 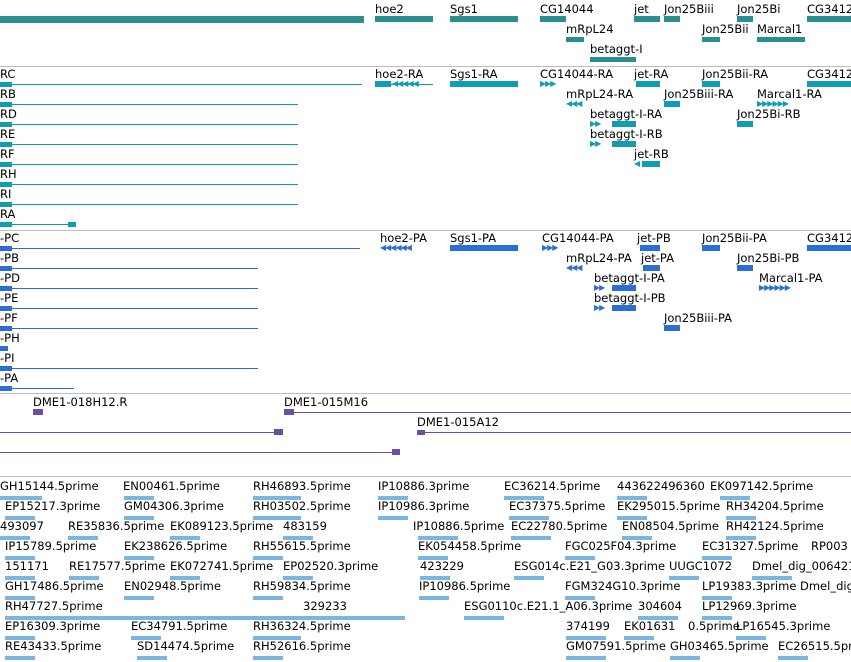 I want to click on protein-label: -PA, so click(x=9, y=378).